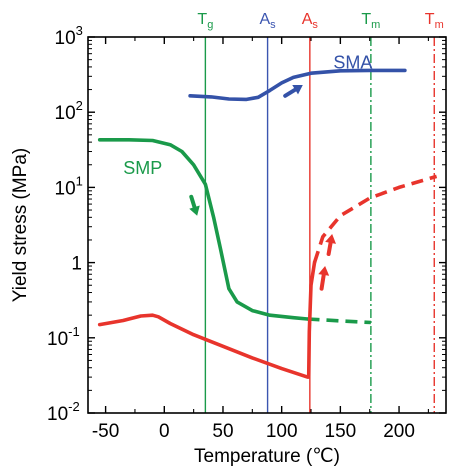  What do you see at coordinates (310, 21) in the screenshot?
I see `ref-line-label-2: As` at bounding box center [310, 21].